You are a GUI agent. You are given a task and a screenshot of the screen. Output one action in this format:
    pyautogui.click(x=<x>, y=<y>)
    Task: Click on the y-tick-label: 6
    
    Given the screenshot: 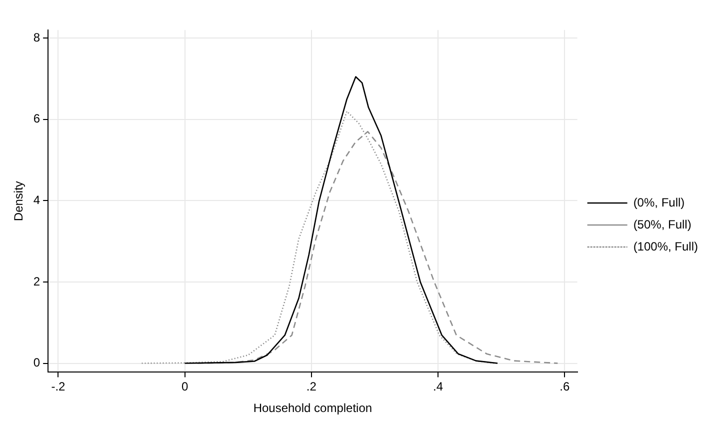 What is the action you would take?
    pyautogui.click(x=36, y=119)
    